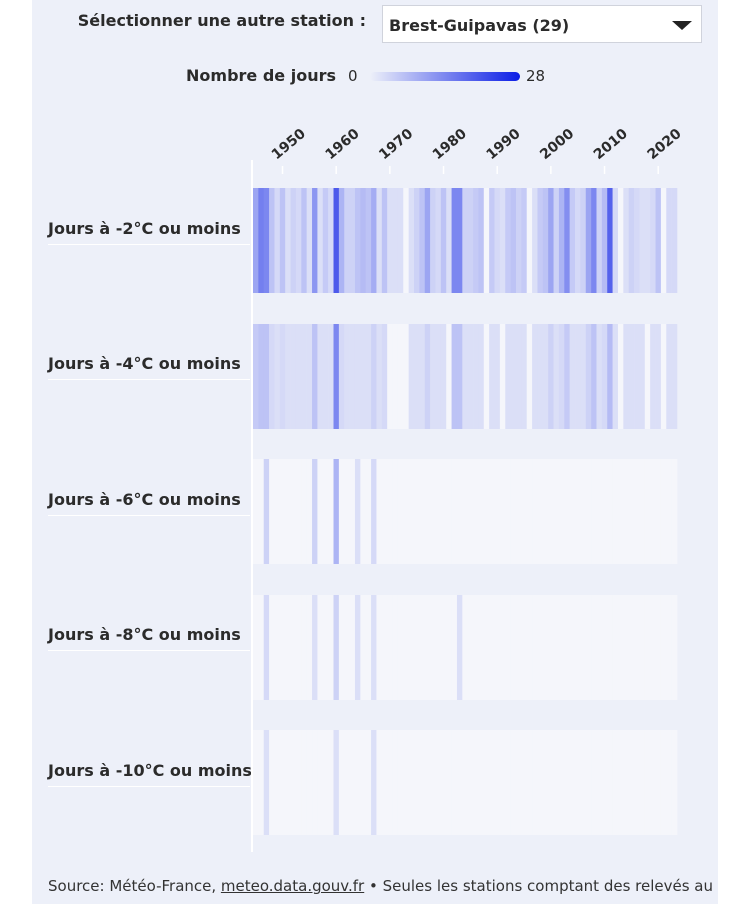 This screenshot has width=750, height=904. Describe the element at coordinates (542, 24) in the screenshot. I see `station-selector: Brest-Guipavas (29)` at that location.